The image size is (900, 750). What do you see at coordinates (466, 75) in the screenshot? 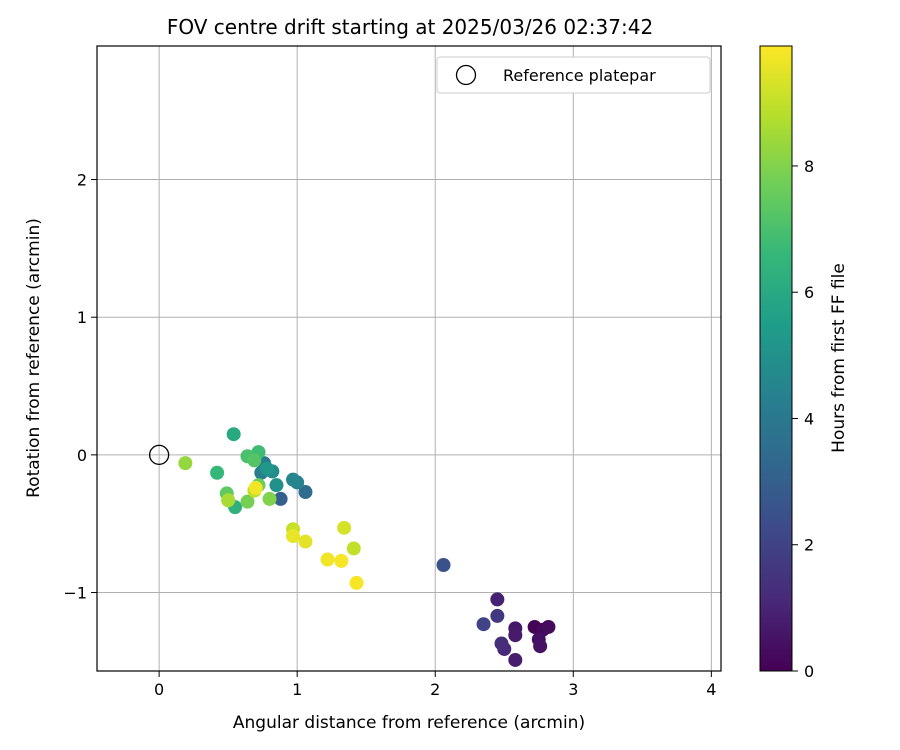
I see `legend-marker` at bounding box center [466, 75].